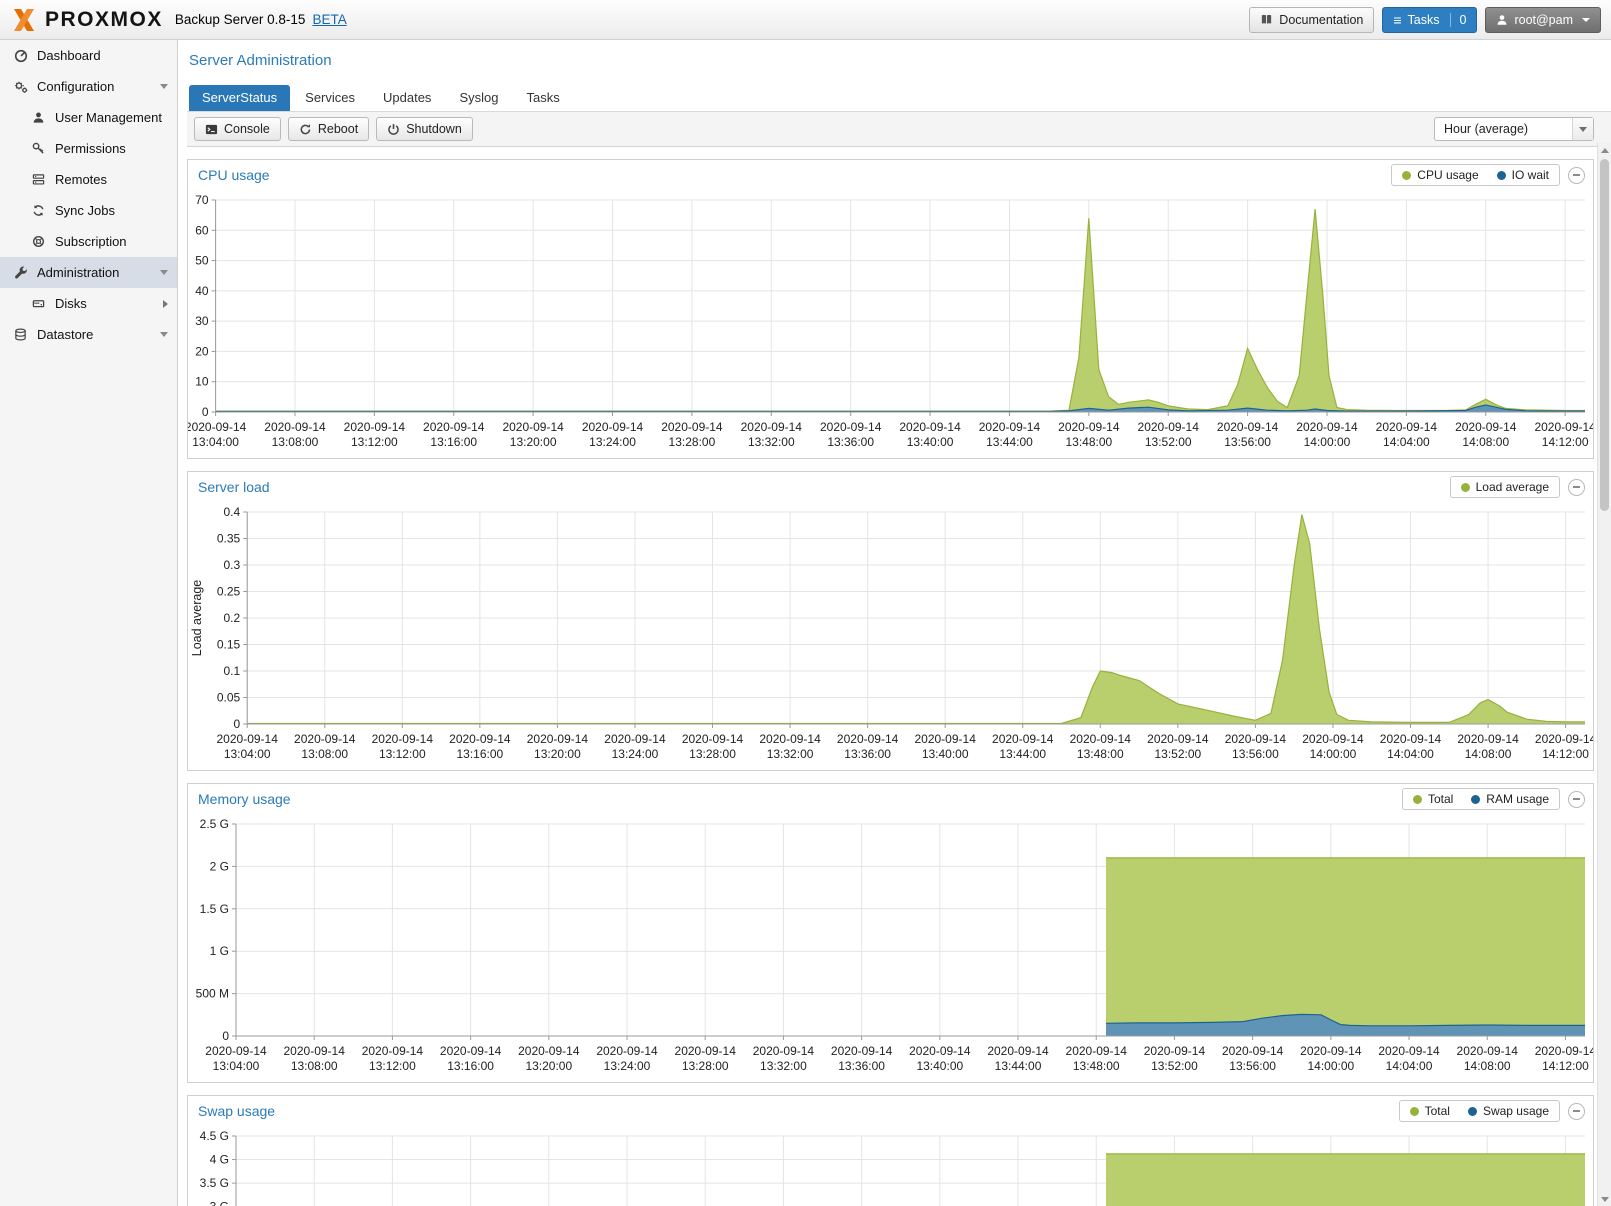 This screenshot has width=1611, height=1206. What do you see at coordinates (627, 1066) in the screenshot?
I see `svg-text: 13:24:00` at bounding box center [627, 1066].